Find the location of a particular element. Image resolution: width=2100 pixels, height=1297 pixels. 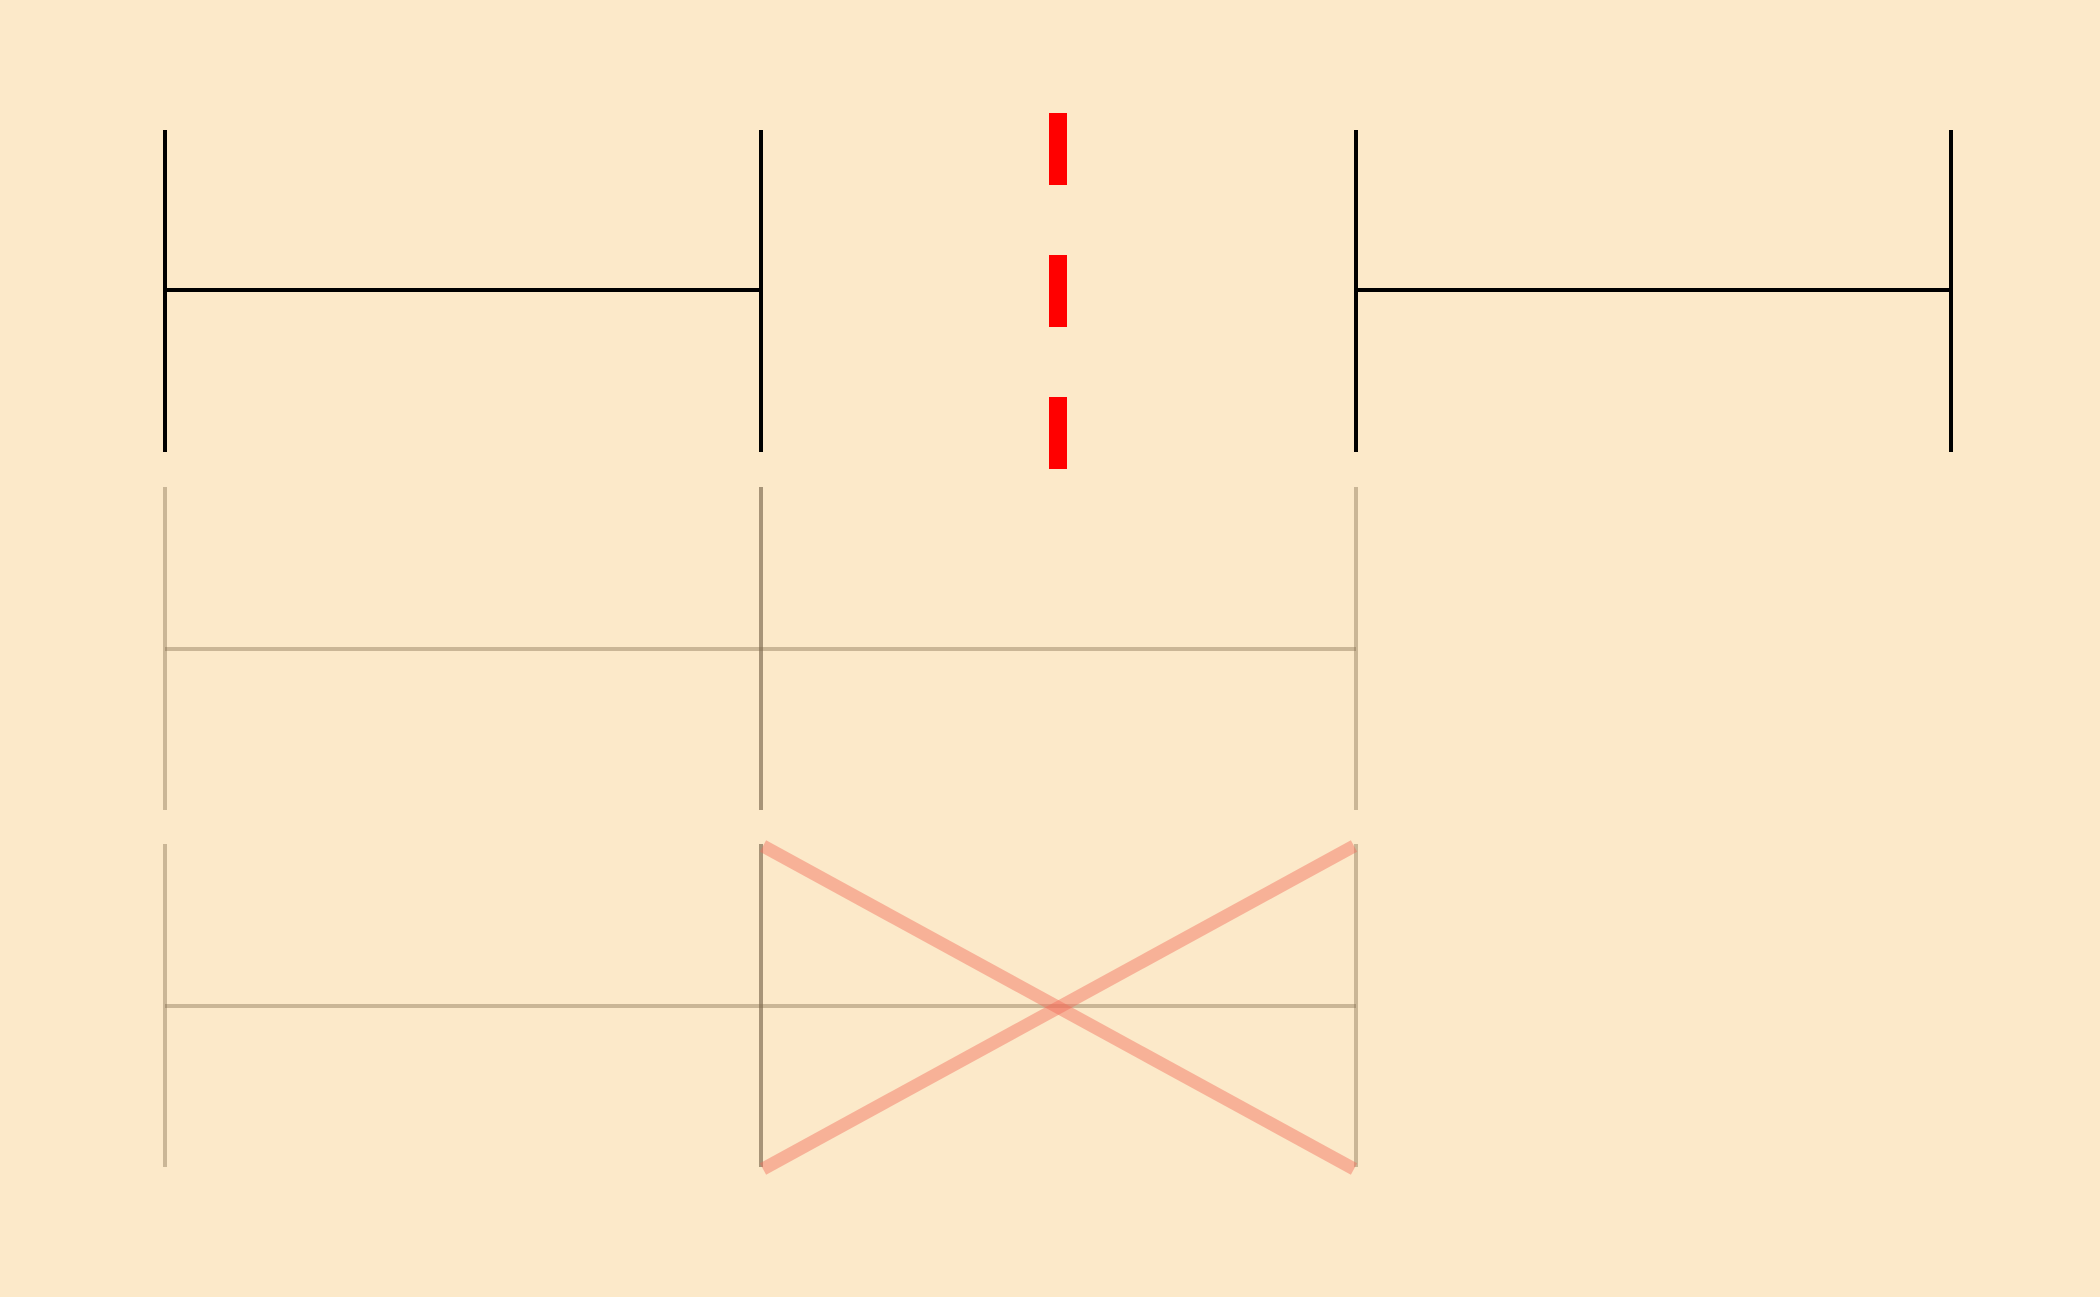

right-segment is located at coordinates (1653, 291).